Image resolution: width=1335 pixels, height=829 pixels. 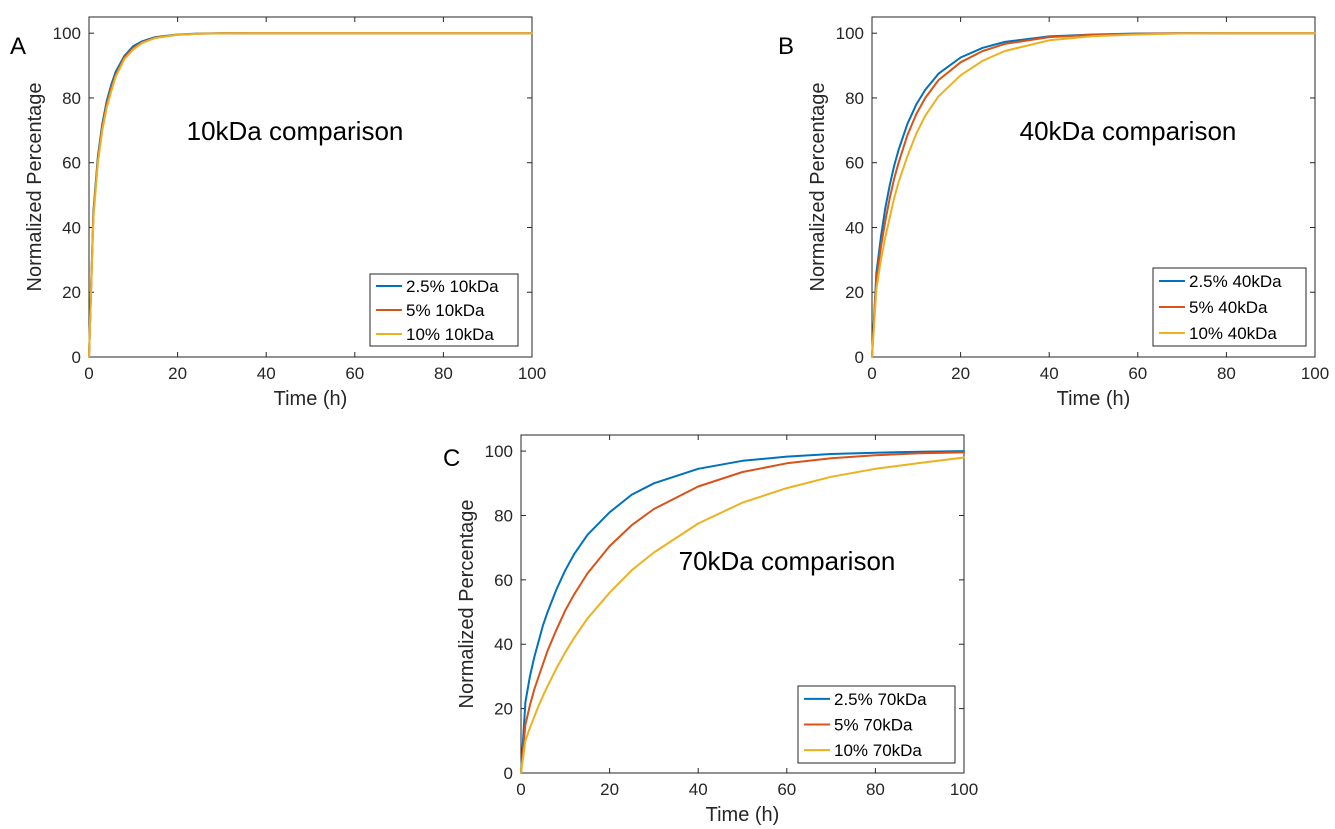 What do you see at coordinates (1233, 333) in the screenshot?
I see `legend-entry: 10% 40kDa` at bounding box center [1233, 333].